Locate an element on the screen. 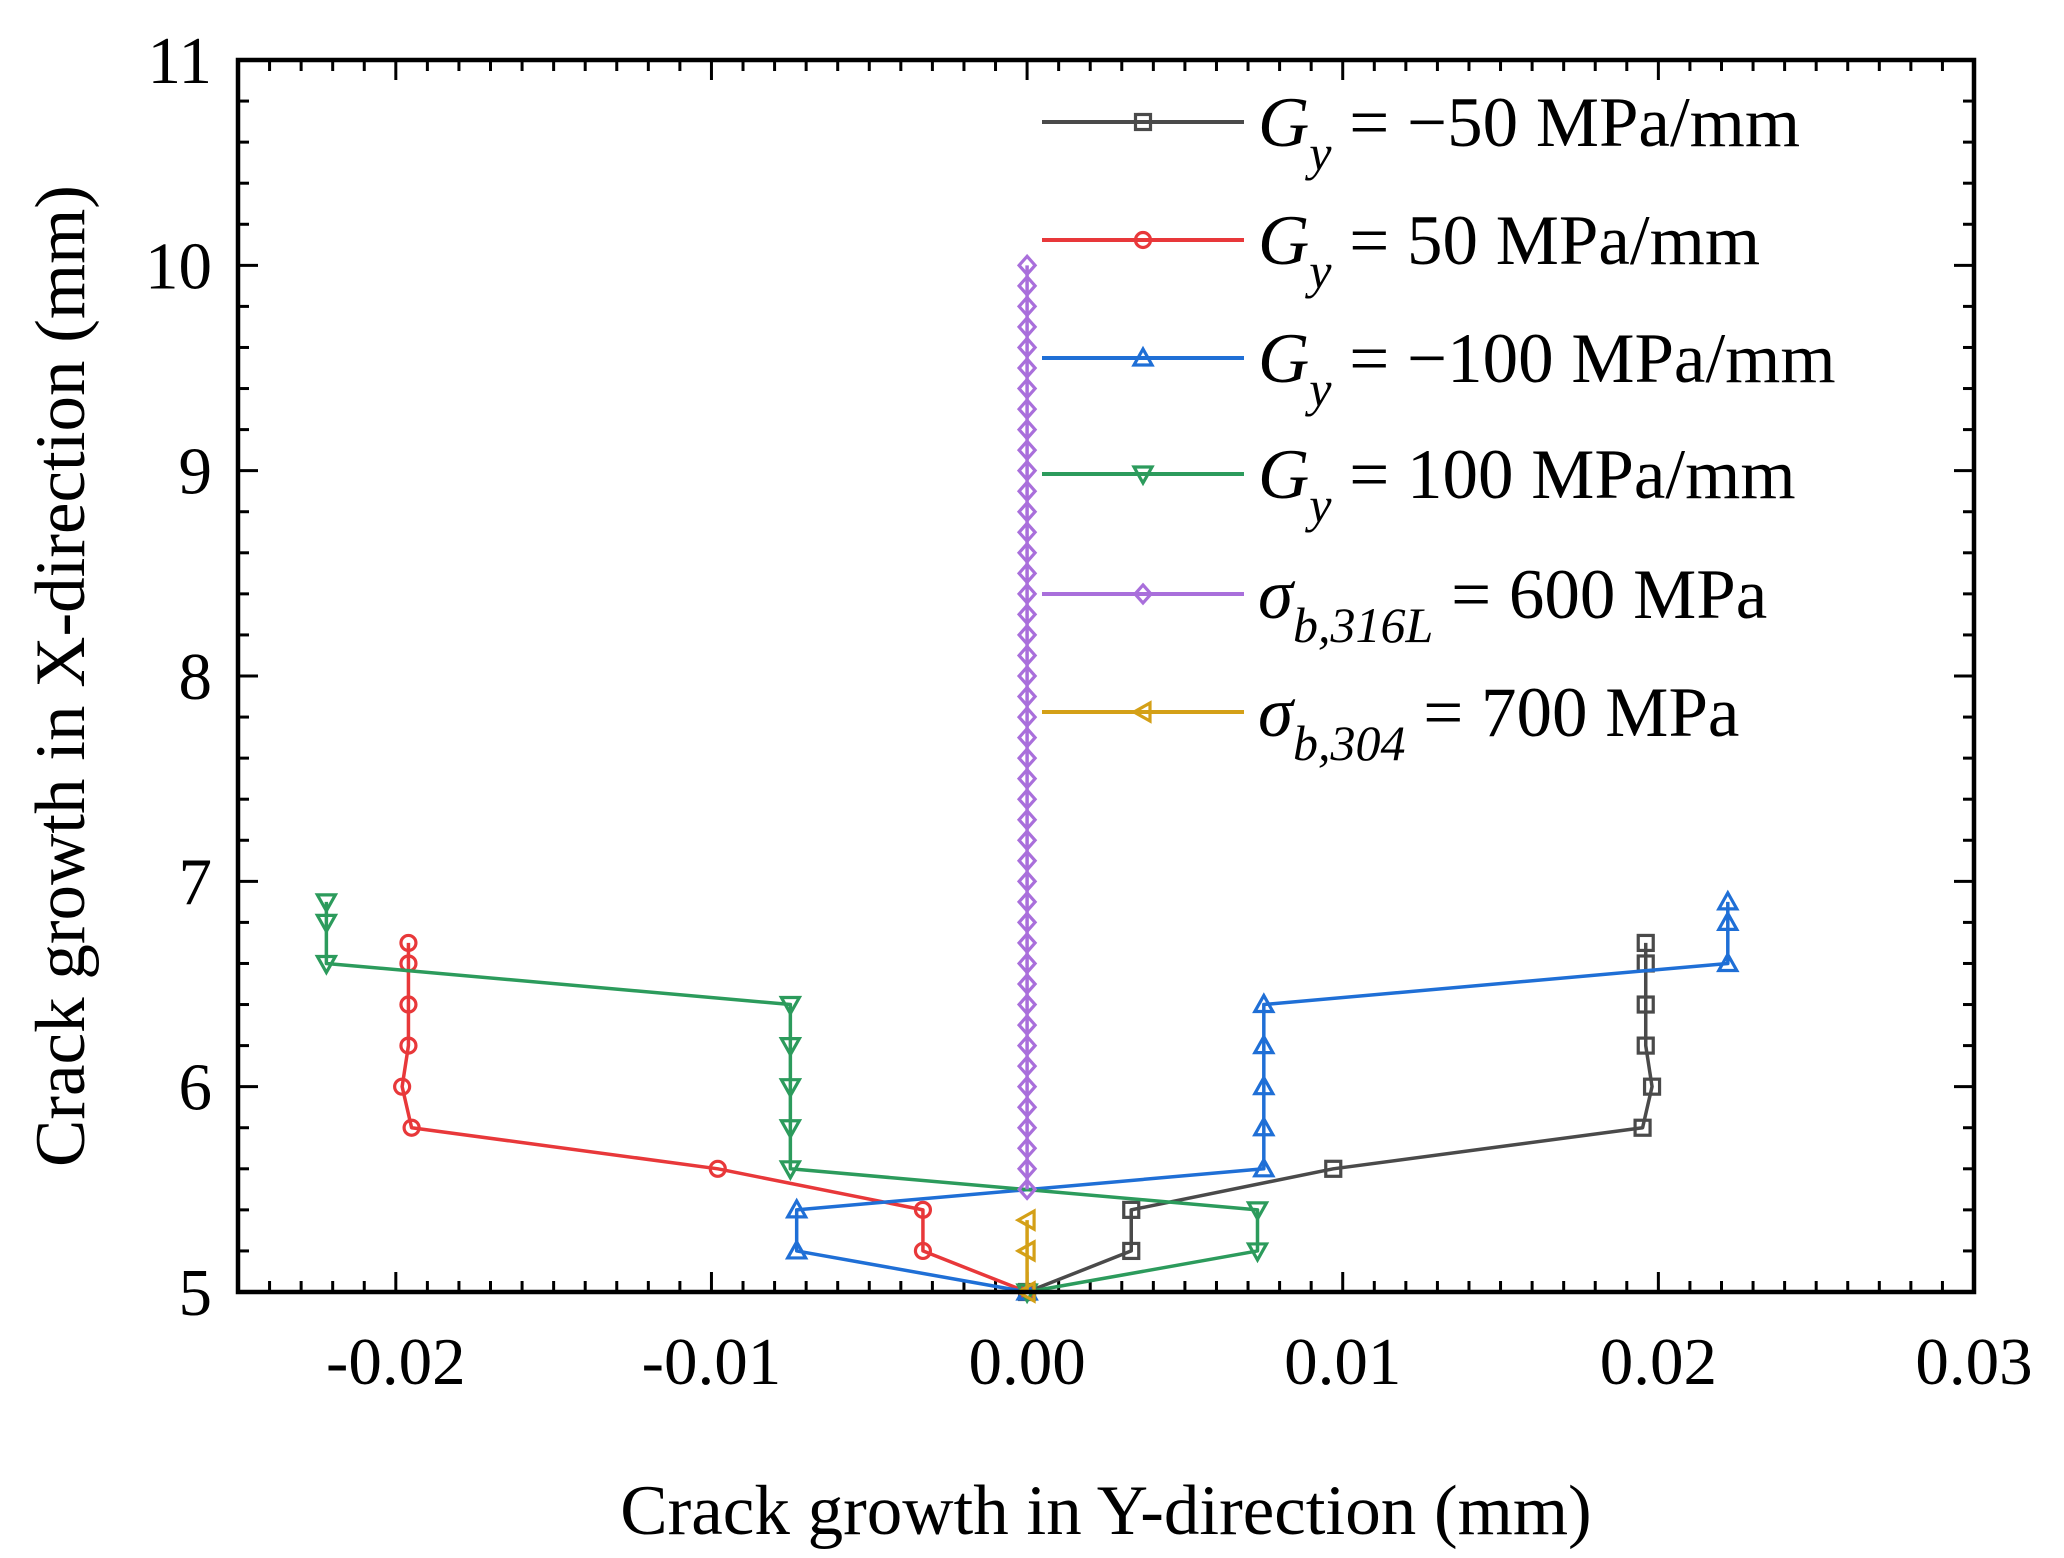  x-axis-title: Crack growth in Y-direction (mm) is located at coordinates (1105, 1511).